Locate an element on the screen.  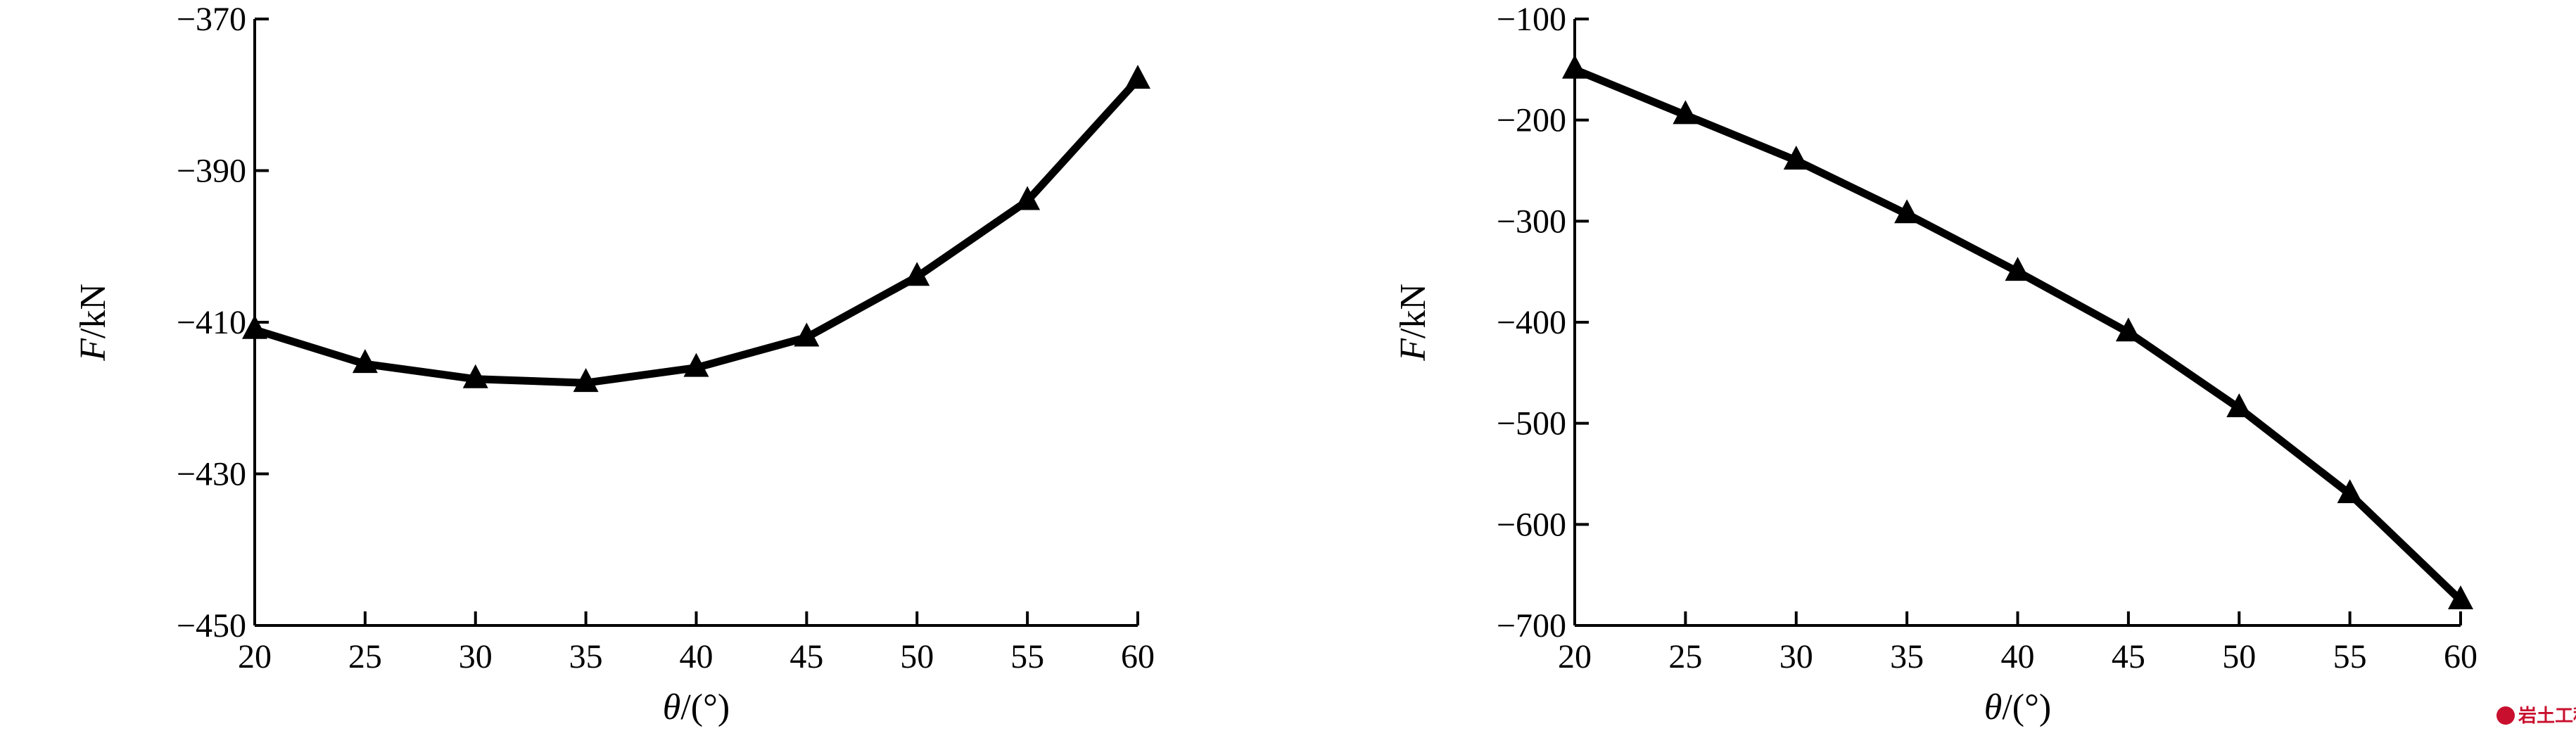
y-tick-label: −410 is located at coordinates (211, 322).